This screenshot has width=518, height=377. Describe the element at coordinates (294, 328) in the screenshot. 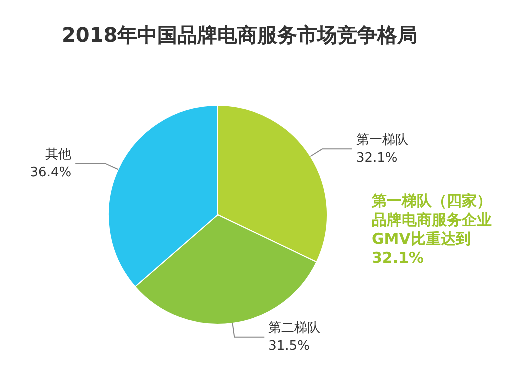

I see `slice-label: 第二梯队` at that location.